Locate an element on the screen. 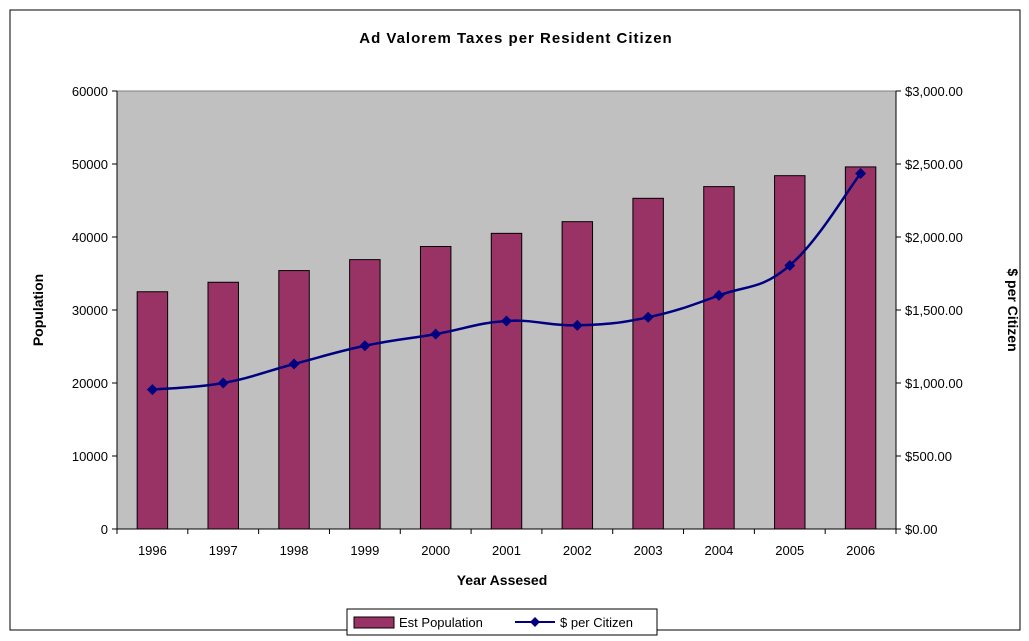 This screenshot has width=1029, height=641. bar-est-population-2001 is located at coordinates (506, 381).